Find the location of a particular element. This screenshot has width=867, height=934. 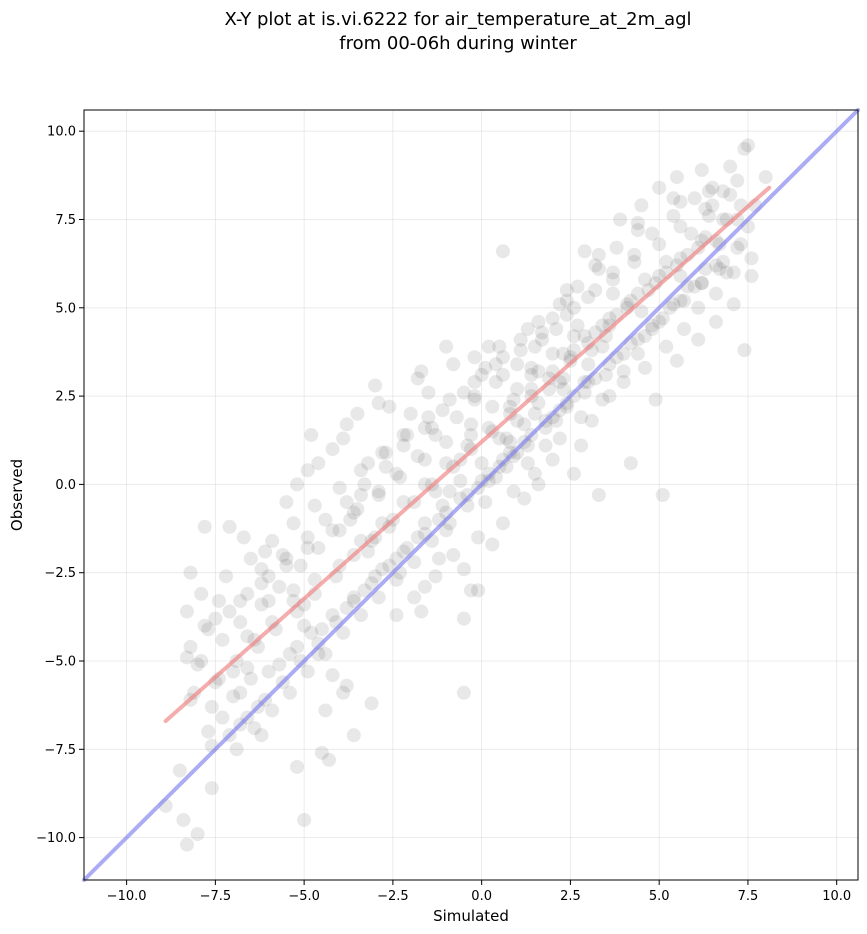

y-tick-label: 2.5 is located at coordinates (65, 397).